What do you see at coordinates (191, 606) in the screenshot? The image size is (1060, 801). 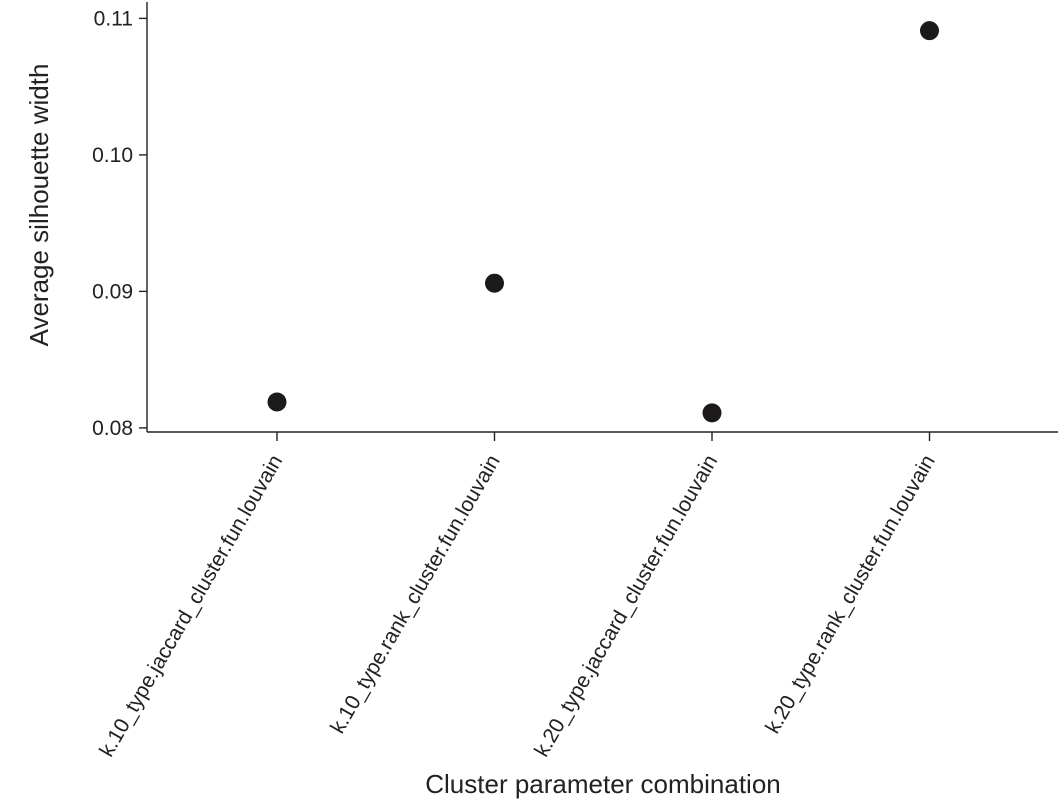 I see `x-tick-label: k.10_type.jaccard_cluster.fun.louvain` at bounding box center [191, 606].